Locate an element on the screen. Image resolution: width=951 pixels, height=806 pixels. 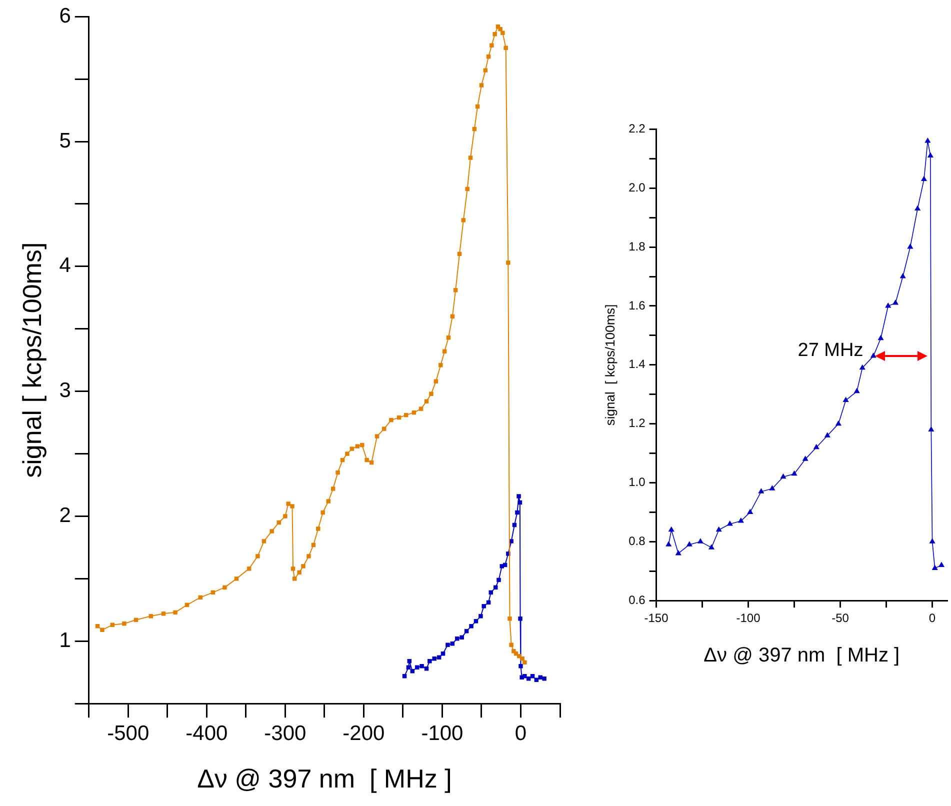
y-tick-label: 1.4 is located at coordinates (637, 364).